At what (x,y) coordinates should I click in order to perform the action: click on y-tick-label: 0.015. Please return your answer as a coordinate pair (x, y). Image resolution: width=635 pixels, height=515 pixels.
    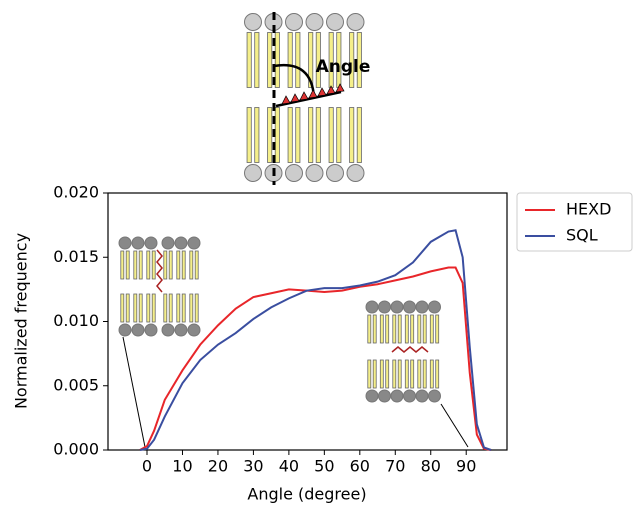
    Looking at the image, I should click on (76, 256).